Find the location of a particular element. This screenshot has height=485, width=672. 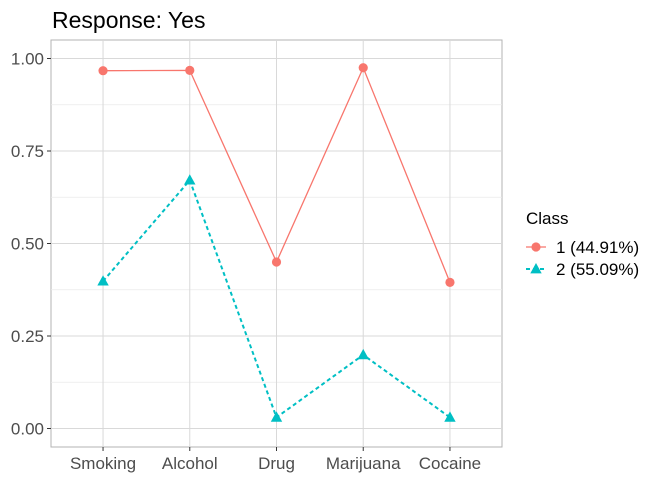

x-tick-label: Smoking is located at coordinates (103, 463).